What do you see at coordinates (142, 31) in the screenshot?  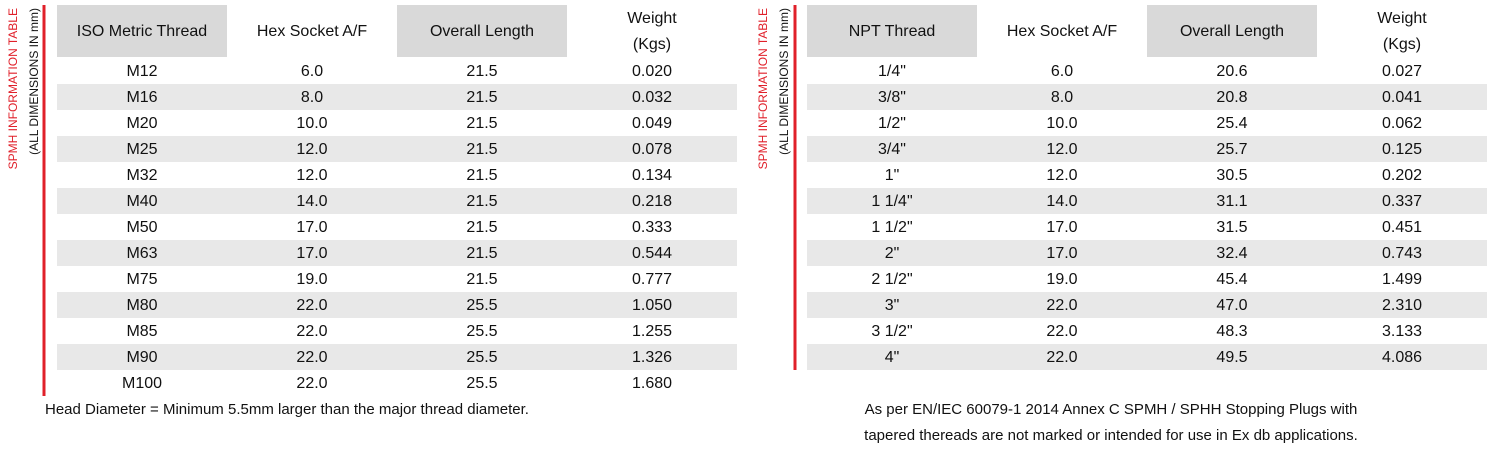 I see `column-header: ISO Metric Thread` at bounding box center [142, 31].